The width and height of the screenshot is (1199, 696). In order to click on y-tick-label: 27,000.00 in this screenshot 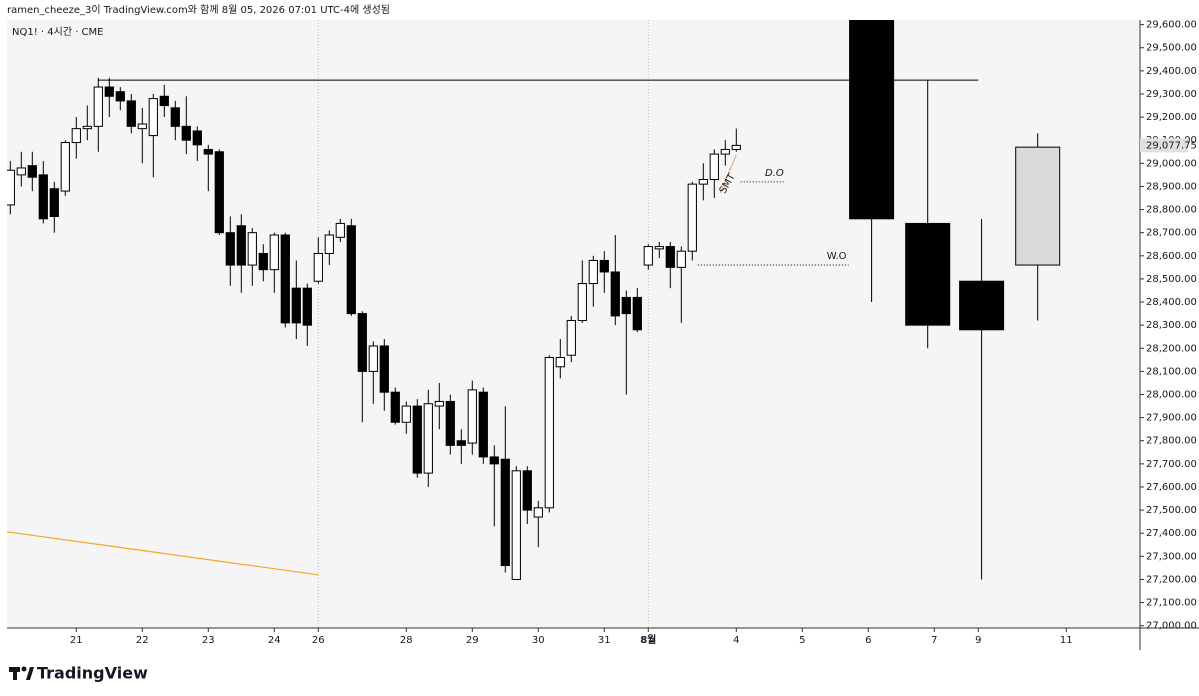, I will do `click(1171, 626)`.